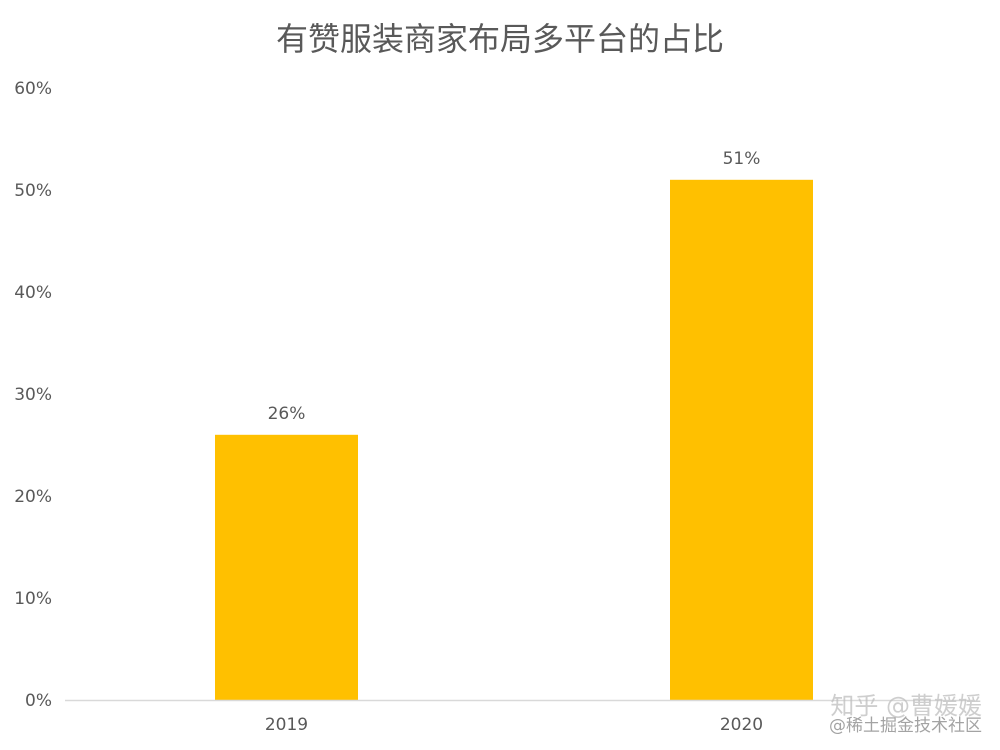 This screenshot has width=1000, height=750. What do you see at coordinates (741, 440) in the screenshot?
I see `bar-2020` at bounding box center [741, 440].